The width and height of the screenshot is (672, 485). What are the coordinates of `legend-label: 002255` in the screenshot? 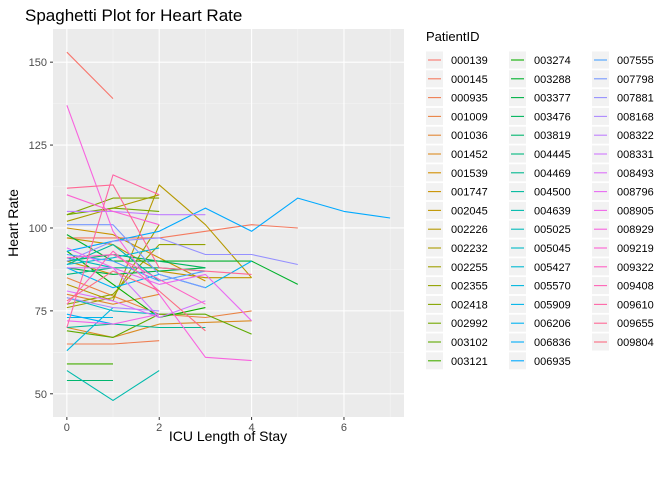 It's located at (469, 268).